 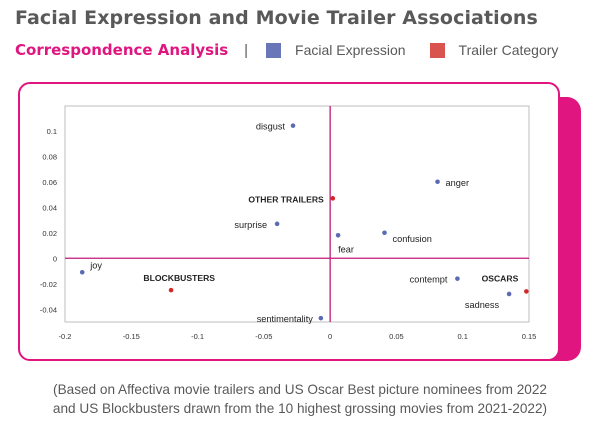 I want to click on y-tick-label: 0.08, so click(x=49, y=156).